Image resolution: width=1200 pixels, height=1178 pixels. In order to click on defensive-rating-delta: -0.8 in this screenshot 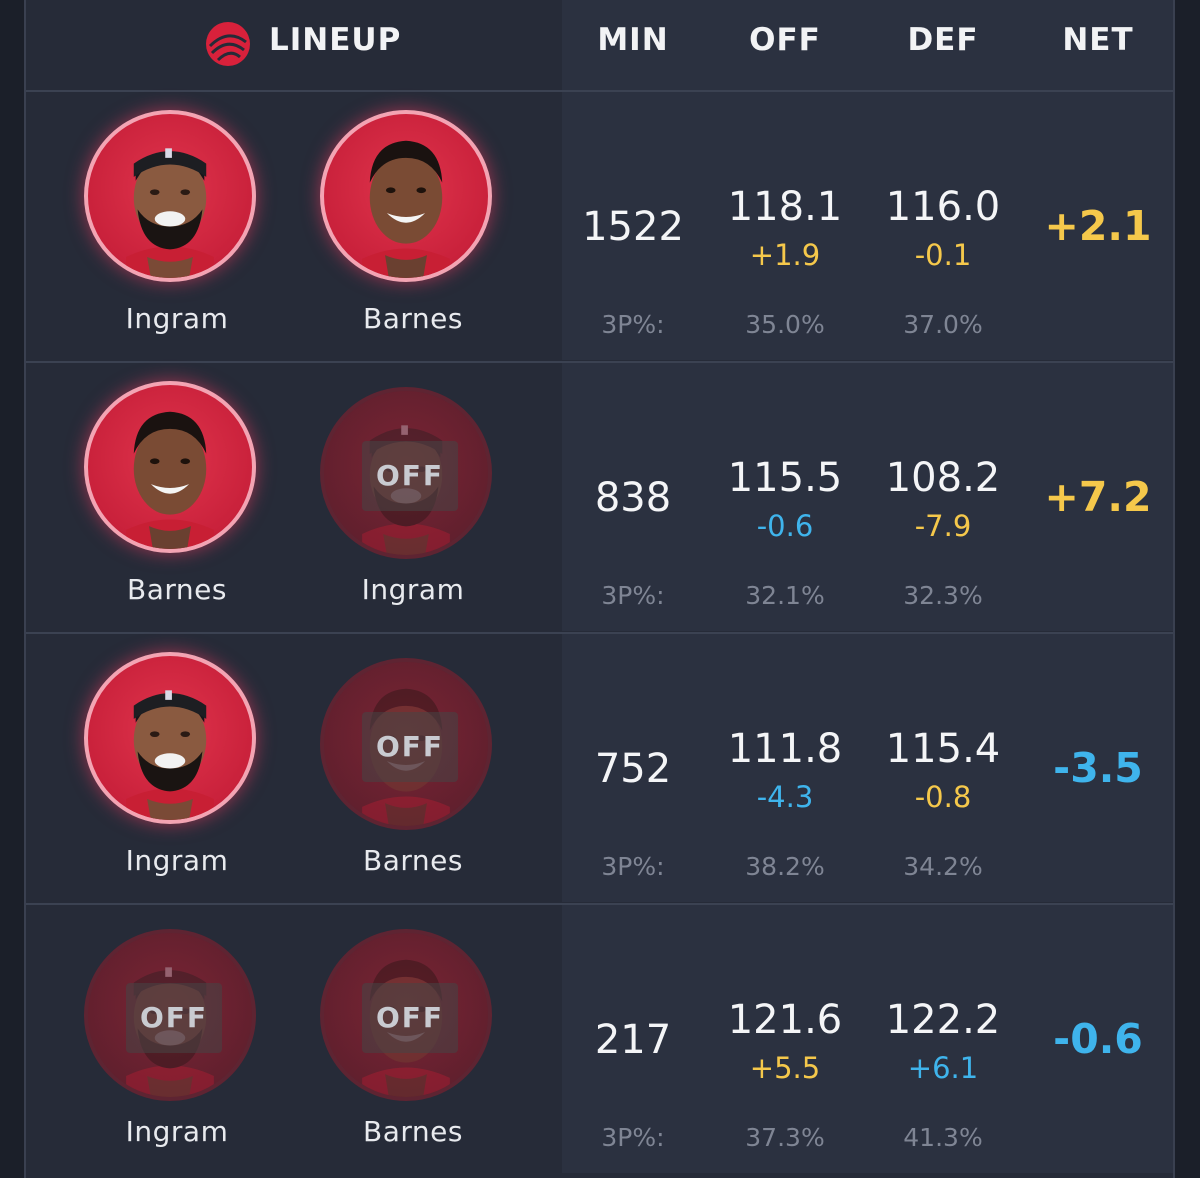, I will do `click(943, 797)`.